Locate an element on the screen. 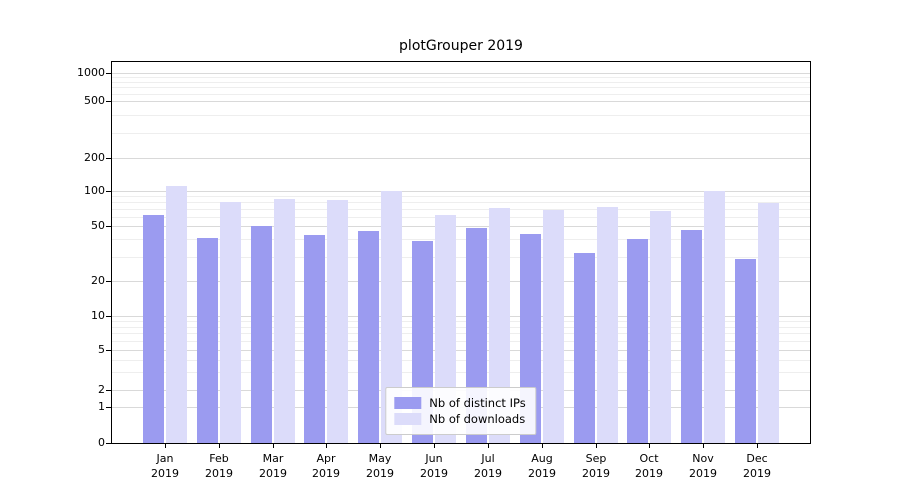 This screenshot has height=500, width=900. legend-swatch-distinct-ips-icon is located at coordinates (408, 403).